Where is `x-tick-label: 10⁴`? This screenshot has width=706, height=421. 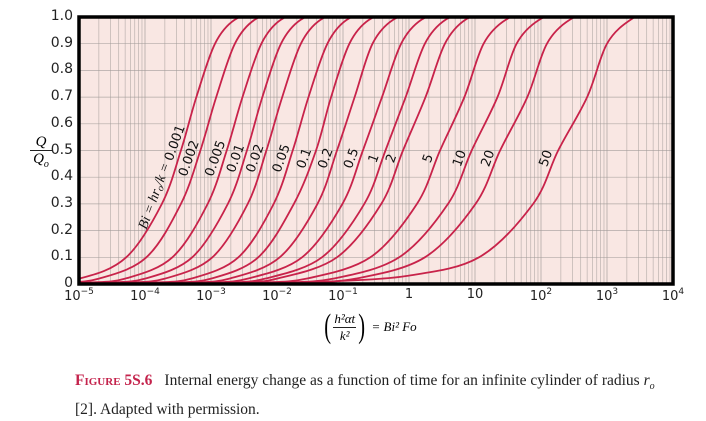 x-tick-label: 10⁴ is located at coordinates (673, 295).